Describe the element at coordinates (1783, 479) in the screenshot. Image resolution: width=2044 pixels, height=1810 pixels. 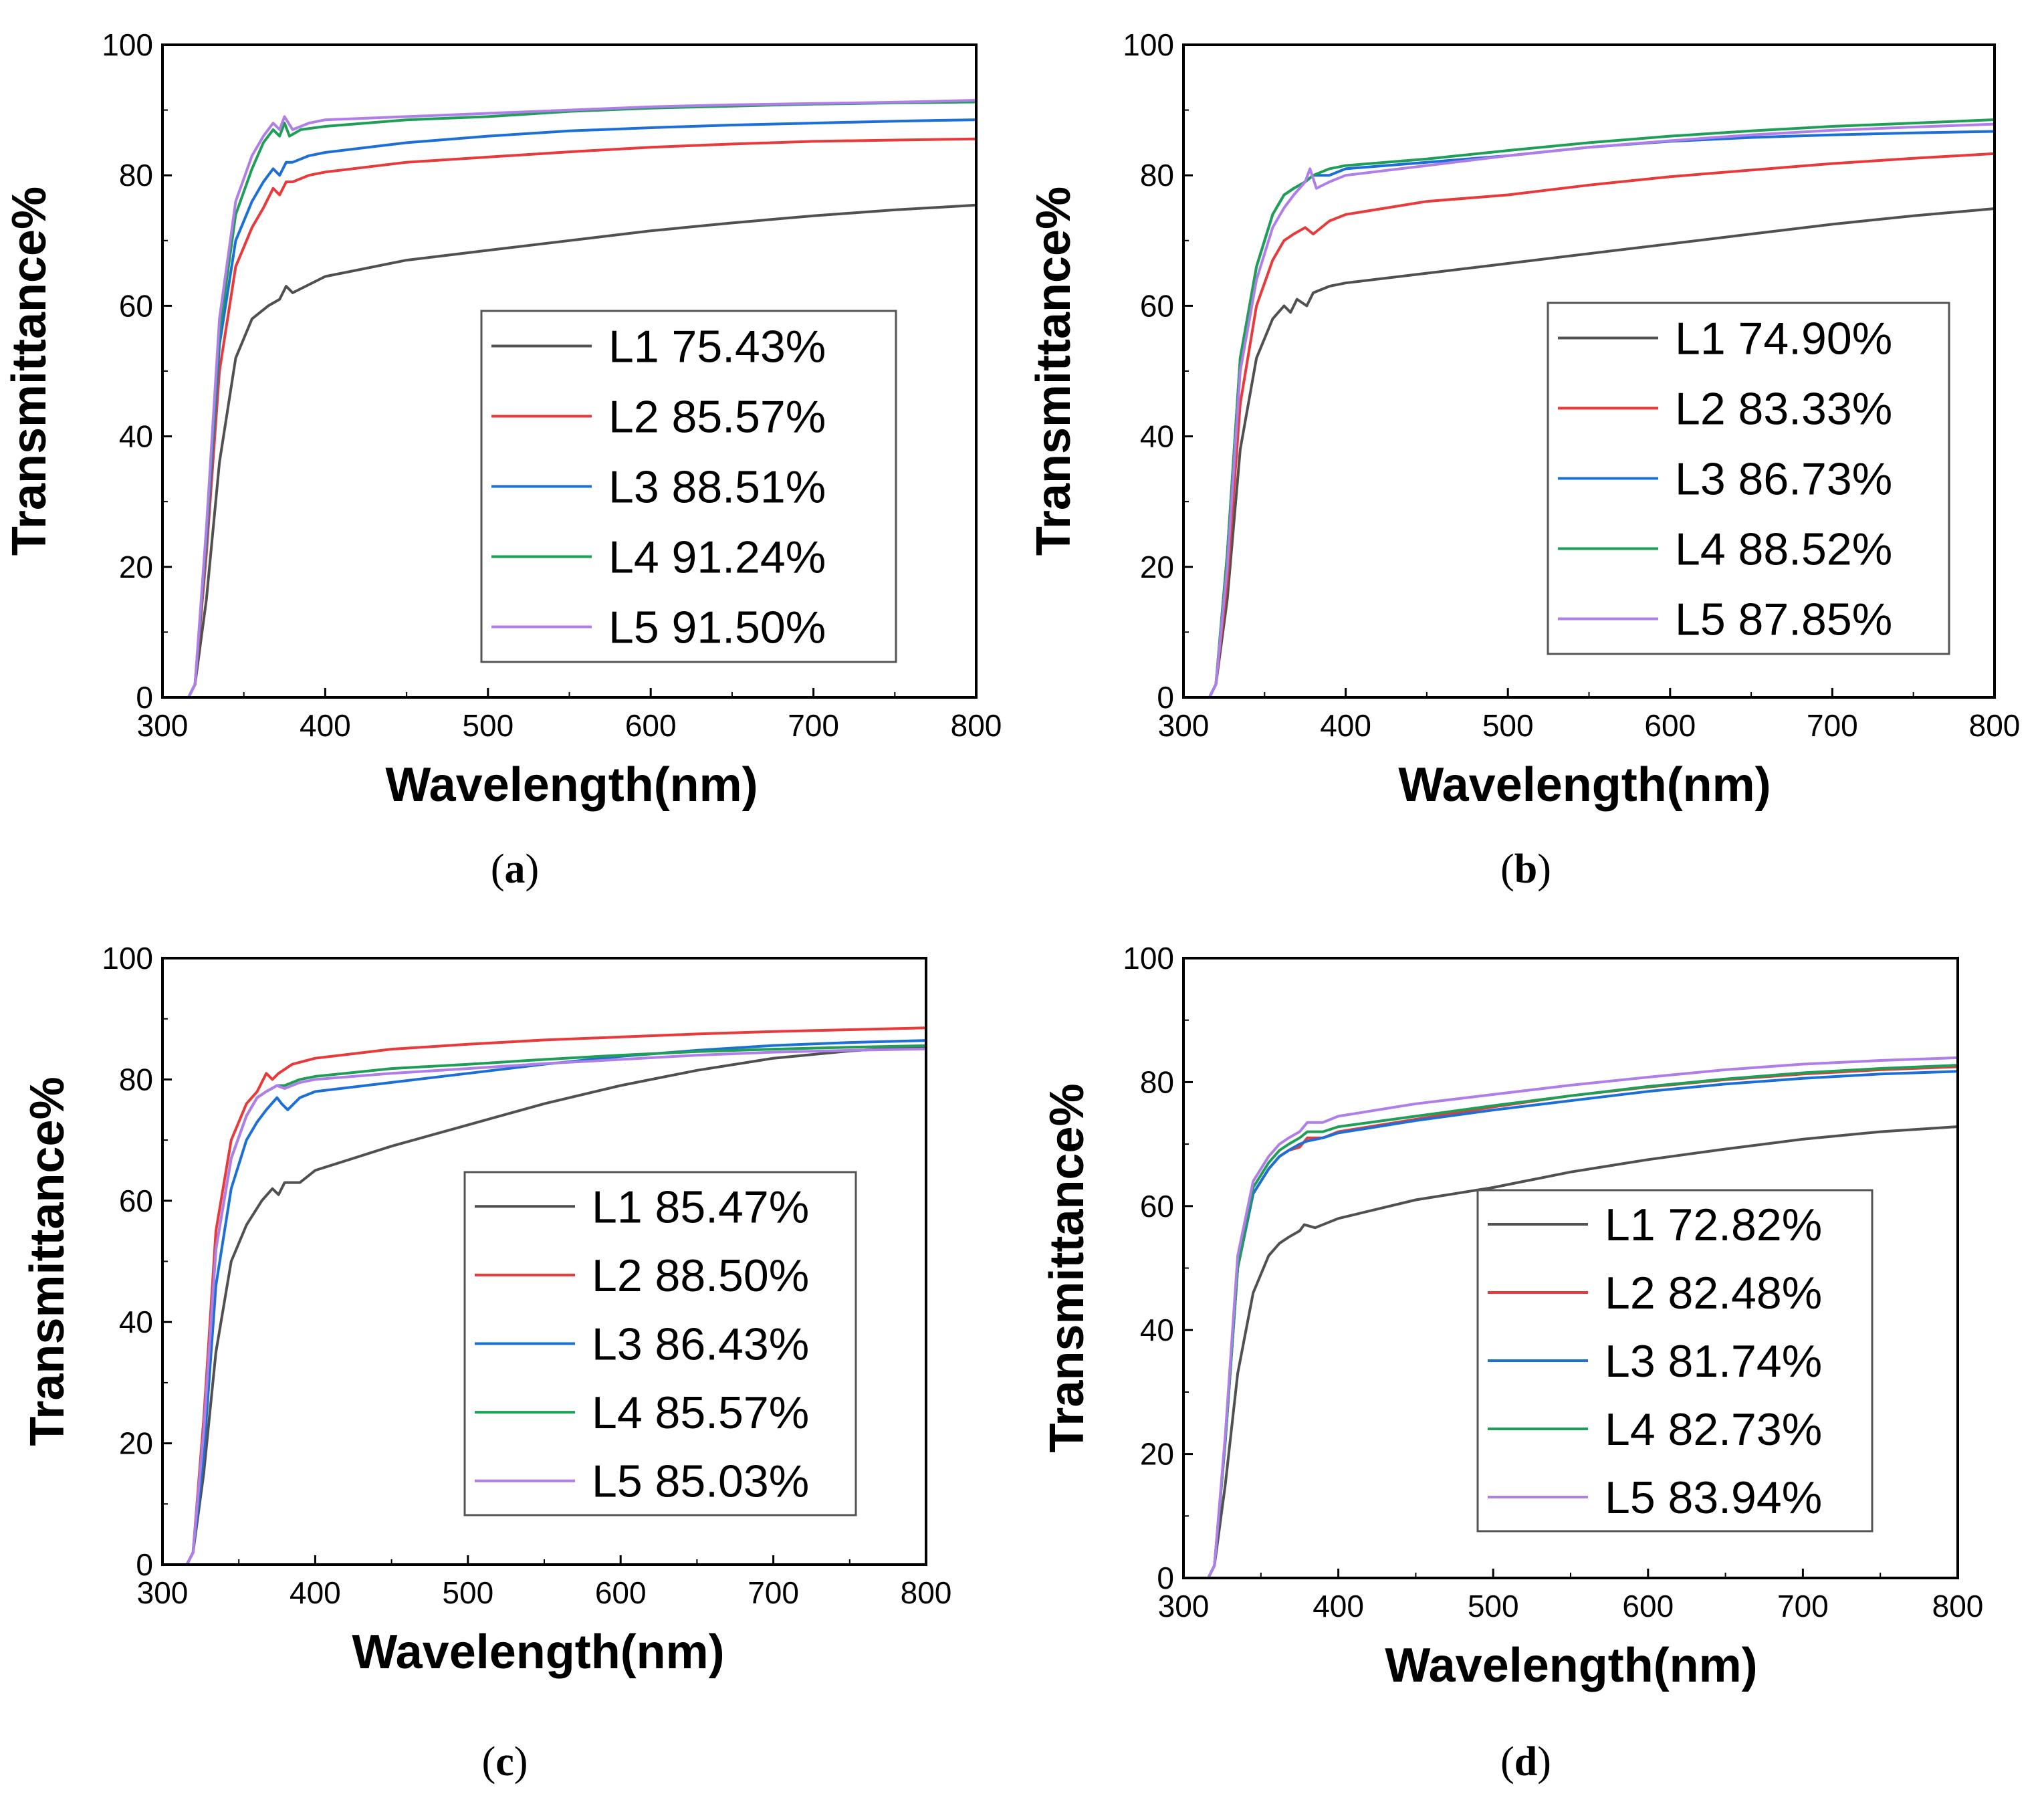
I see `legend-label-l3: L3 86.73%` at that location.